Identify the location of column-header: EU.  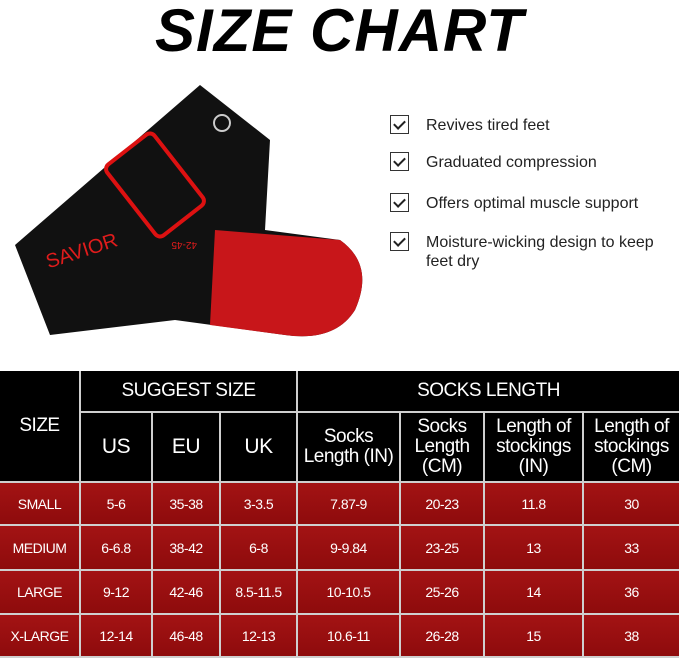
(186, 447).